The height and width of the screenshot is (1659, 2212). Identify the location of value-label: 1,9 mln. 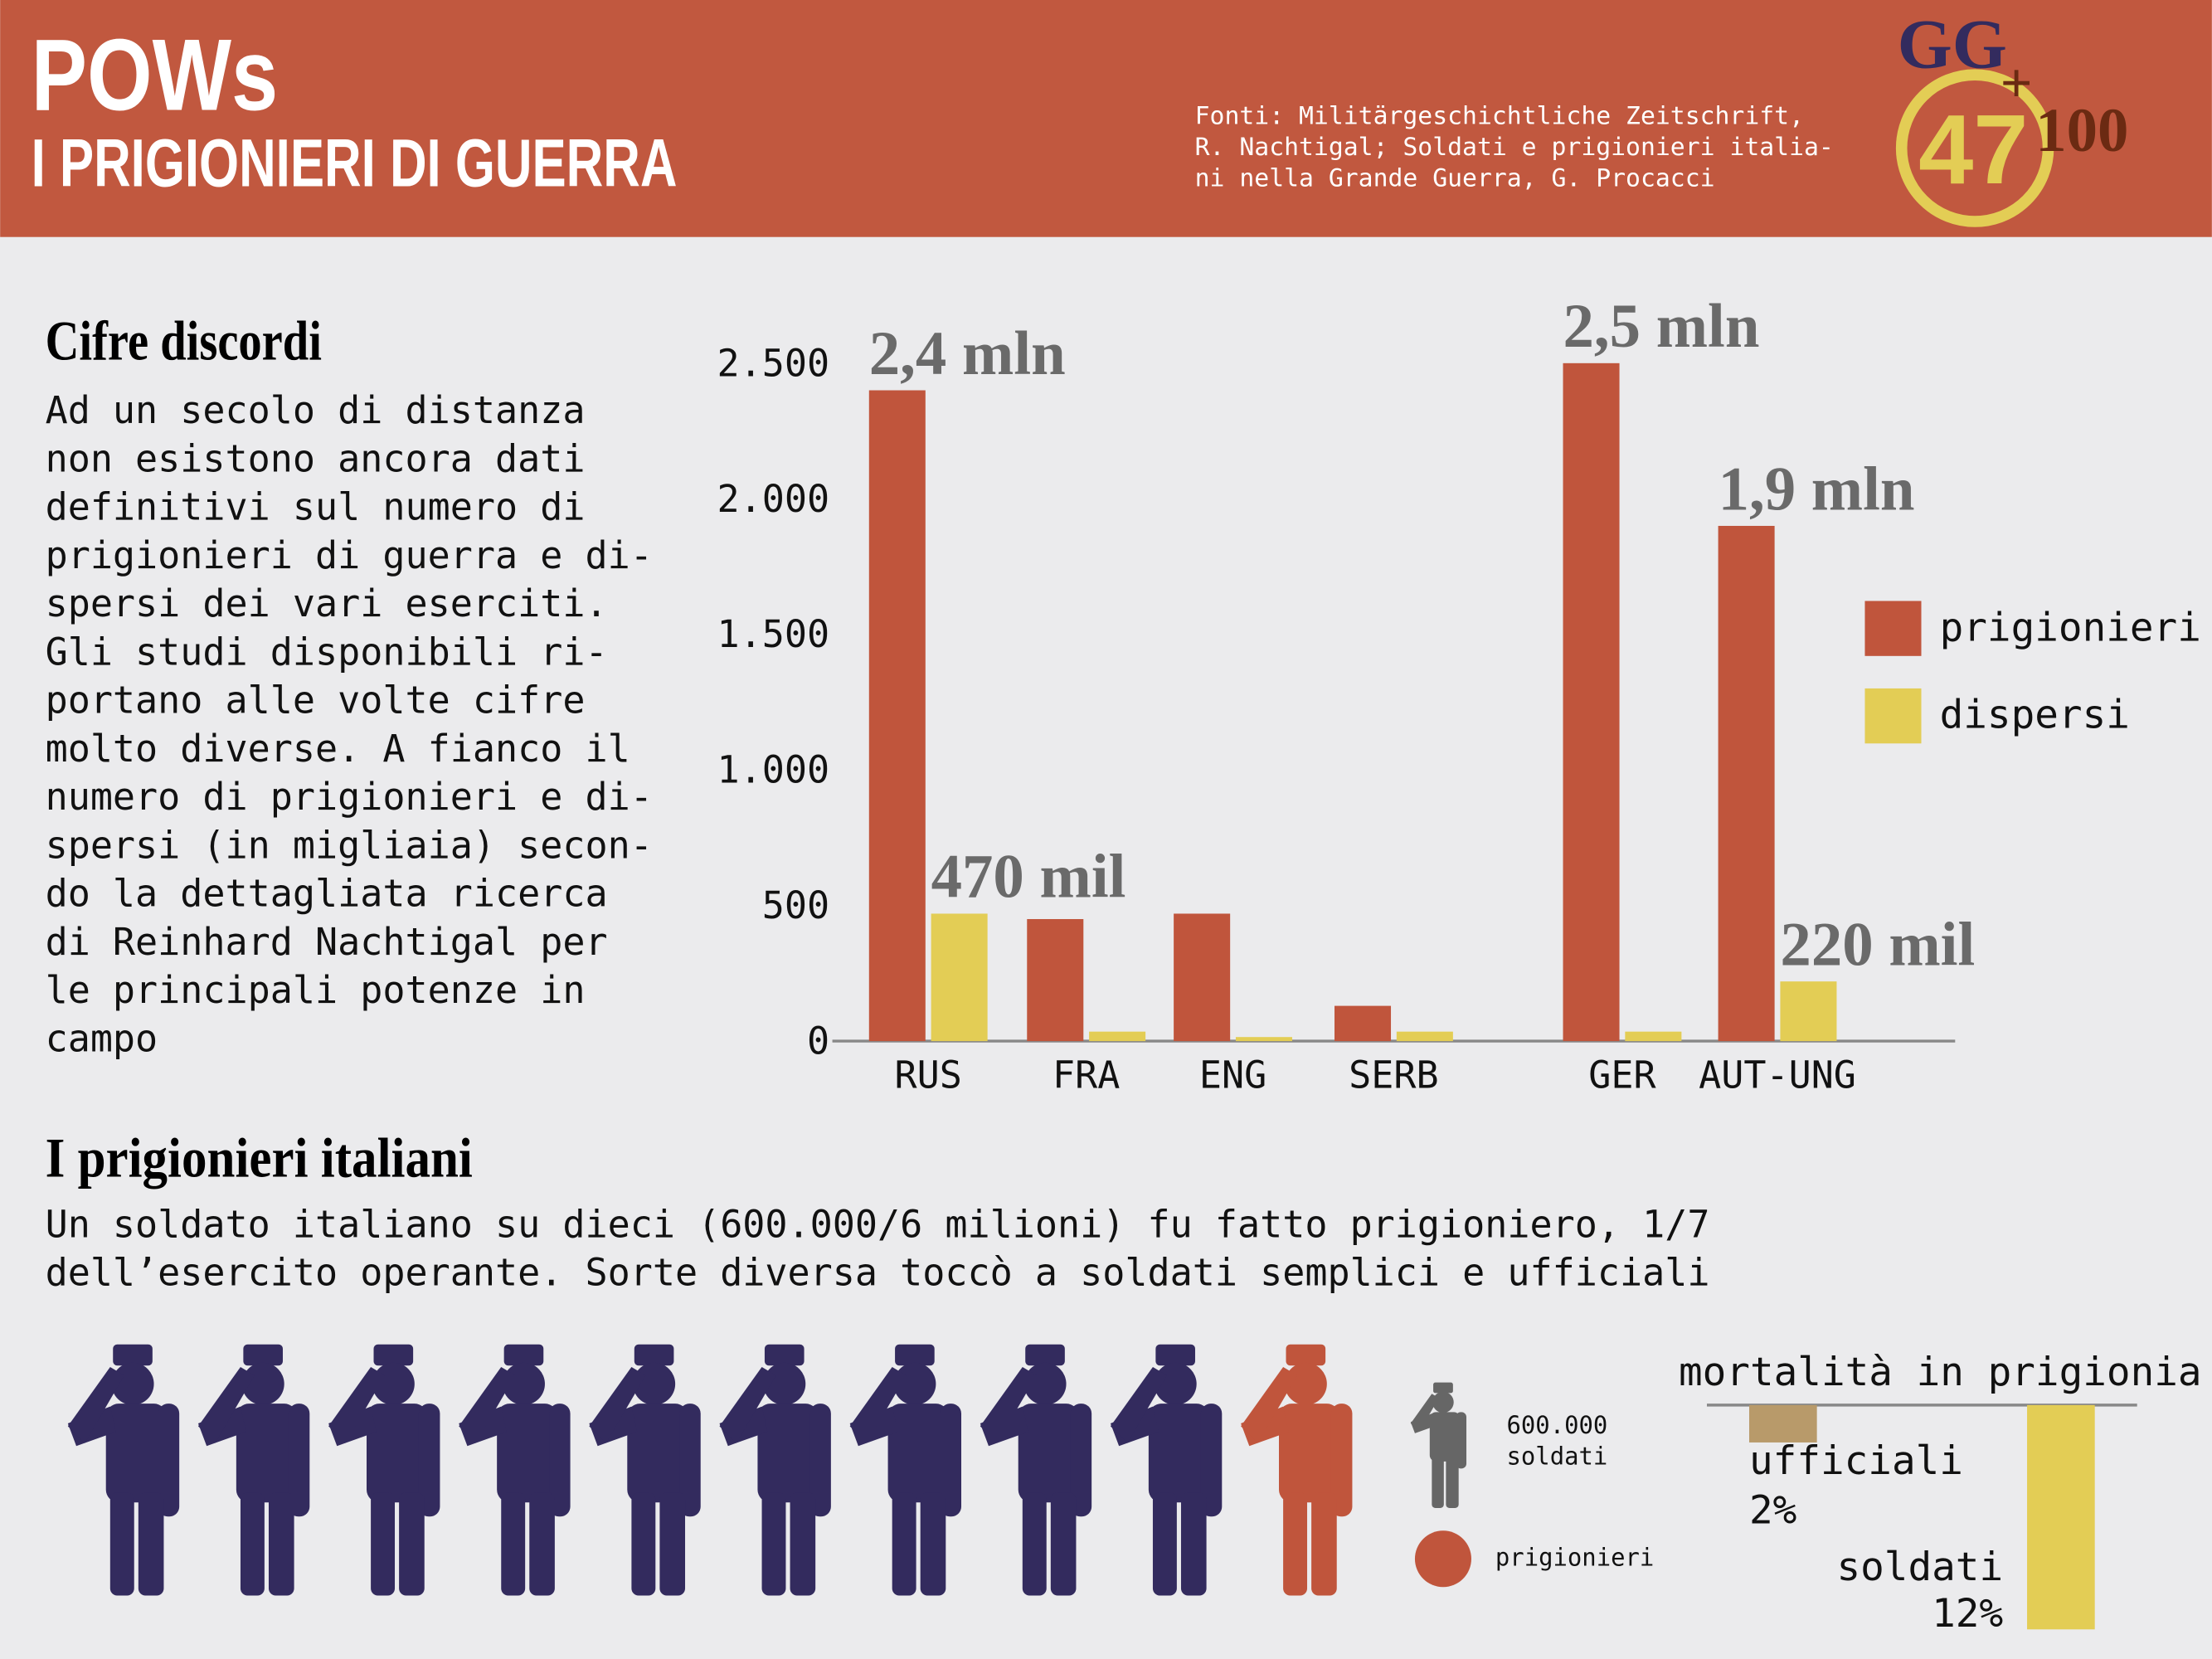
(1817, 489).